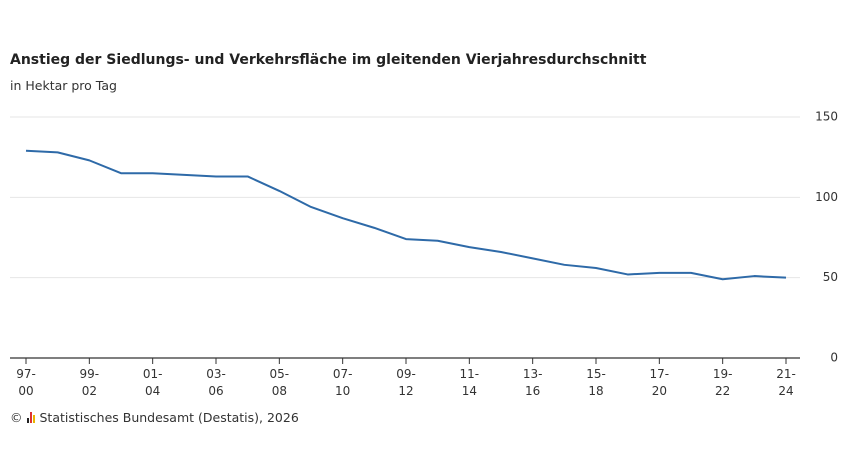 This screenshot has height=475, width=845. What do you see at coordinates (659, 382) in the screenshot?
I see `x-tick-label: 17-20` at bounding box center [659, 382].